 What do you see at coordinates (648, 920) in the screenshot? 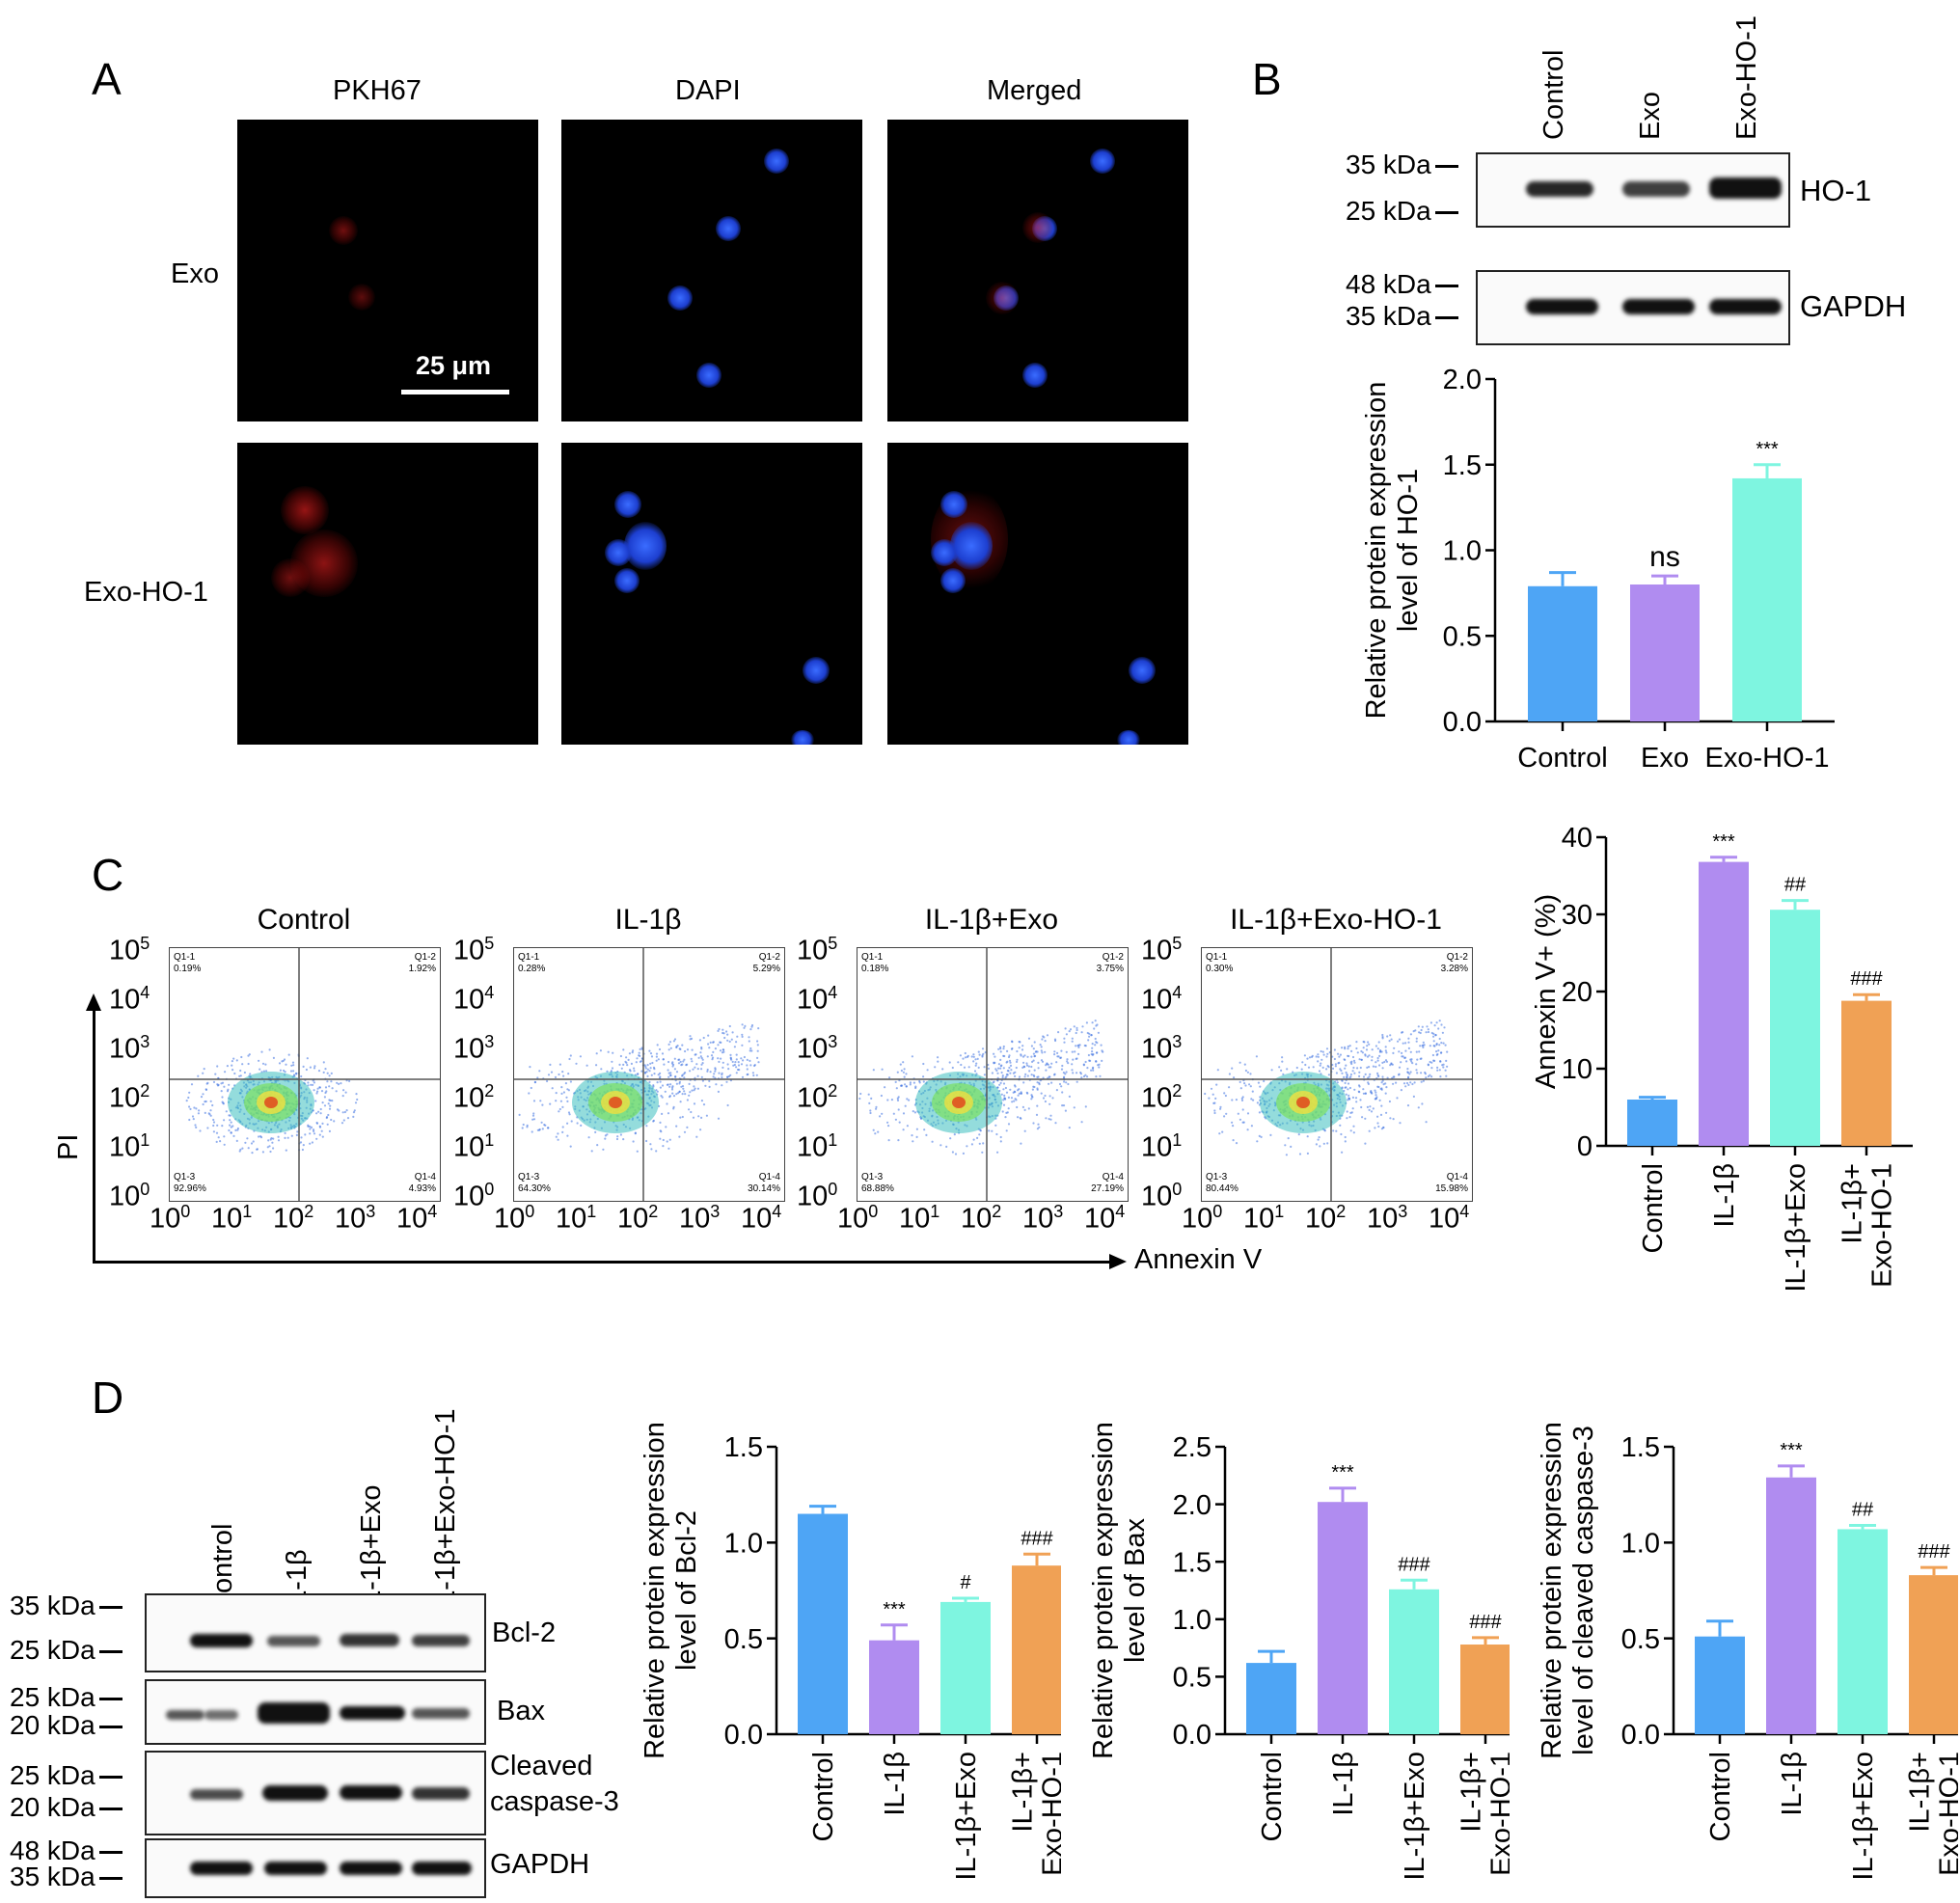
I see `flow-title: IL-1β` at bounding box center [648, 920].